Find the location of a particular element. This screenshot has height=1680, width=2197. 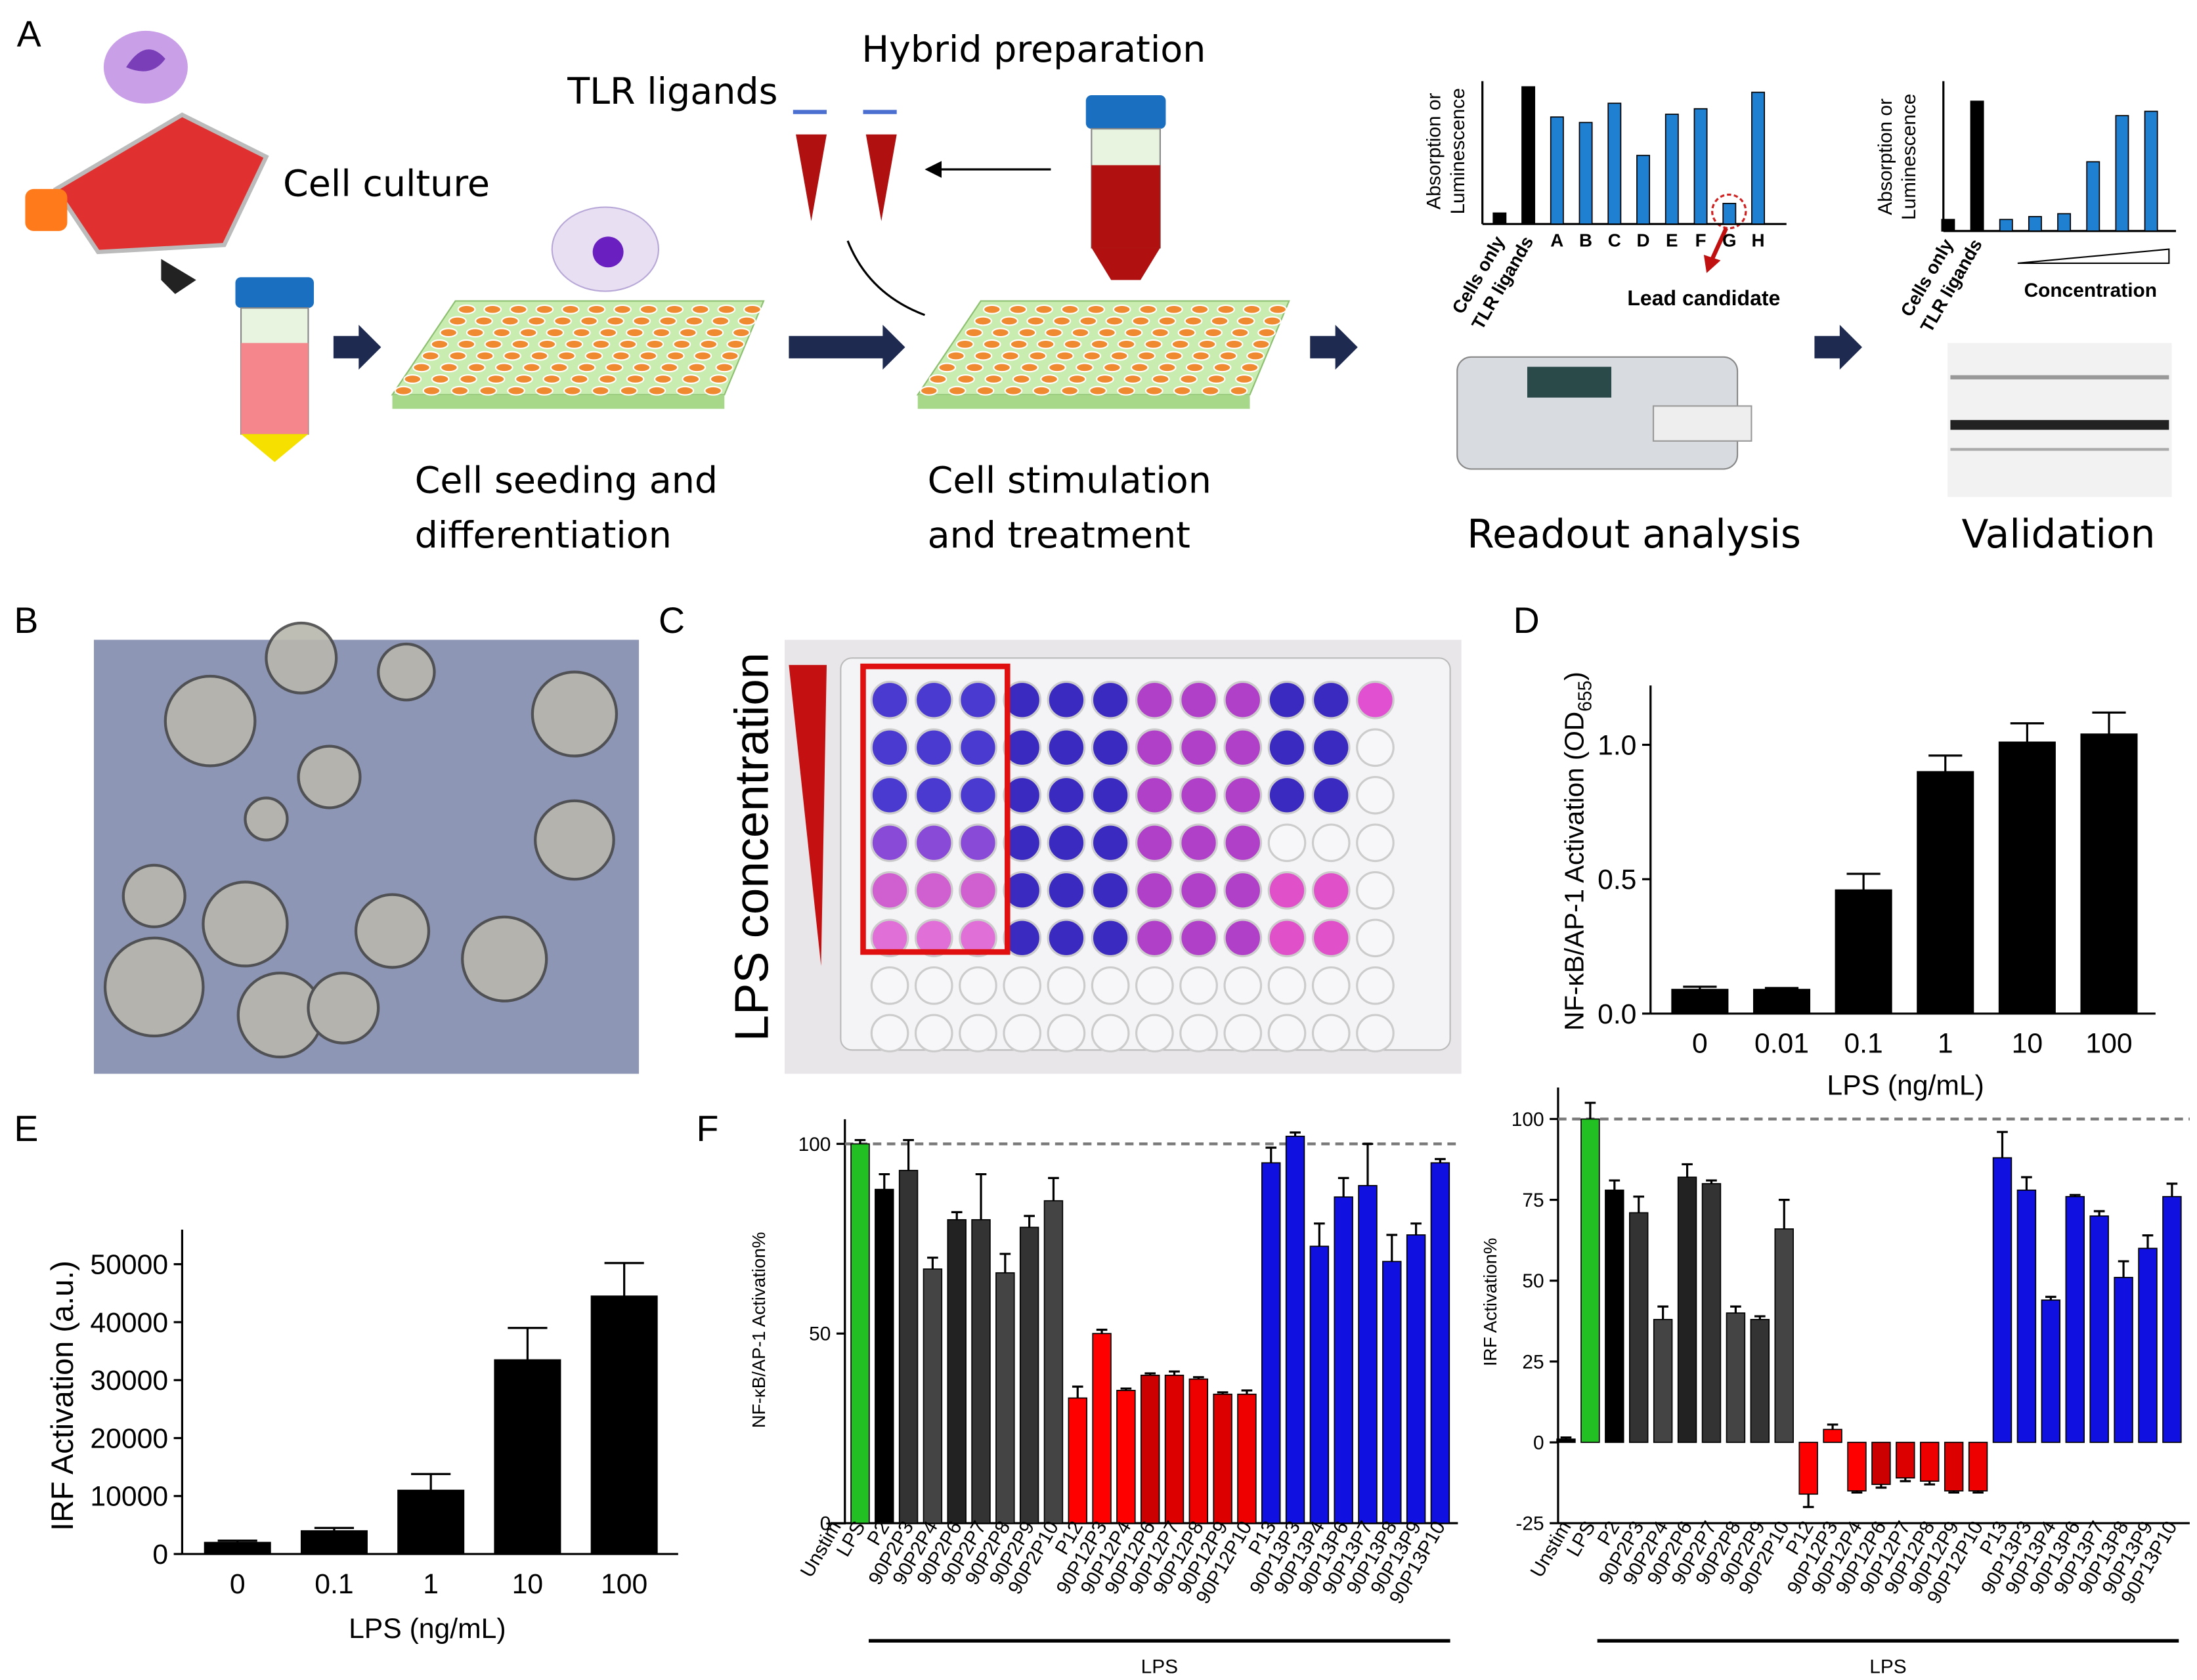

x-tick-label: 1 is located at coordinates (431, 1584).